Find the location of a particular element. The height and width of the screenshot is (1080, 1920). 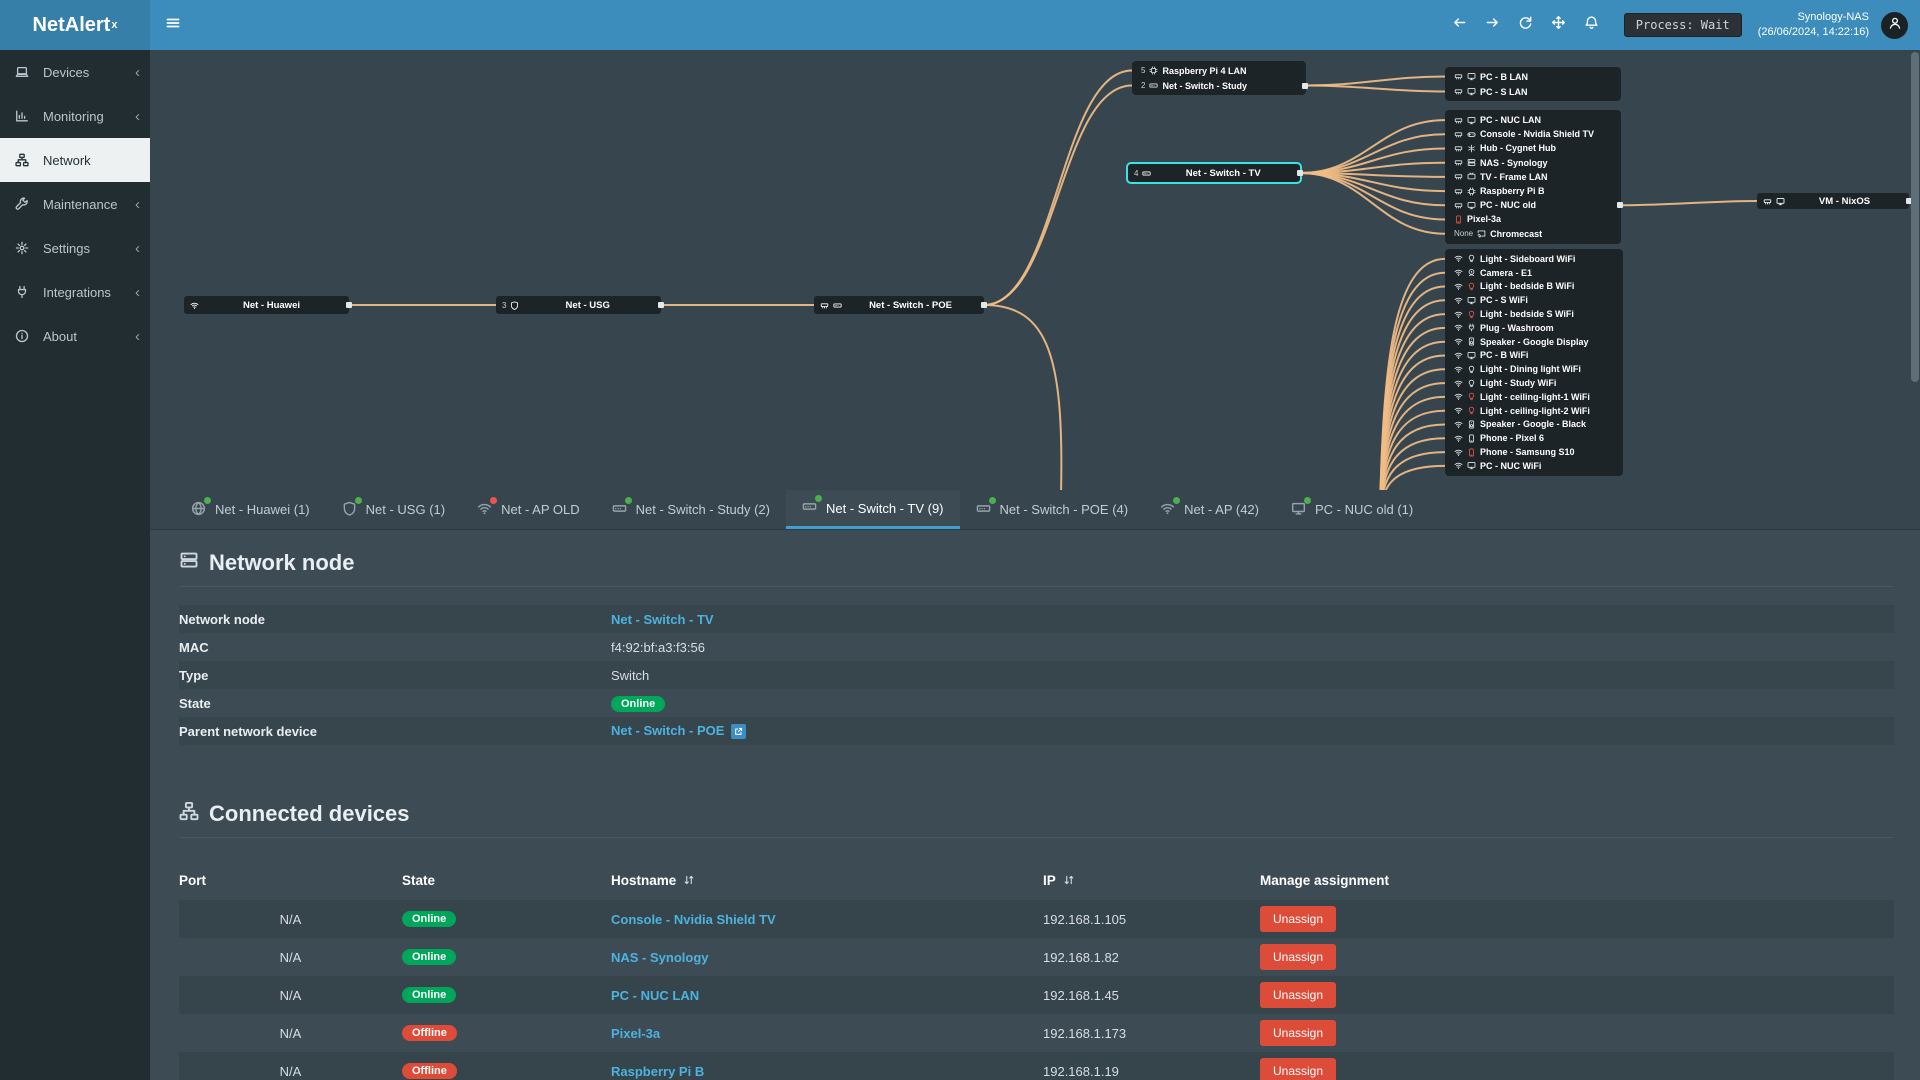

topology-node-vm: VM - NixOS is located at coordinates (1834, 201).